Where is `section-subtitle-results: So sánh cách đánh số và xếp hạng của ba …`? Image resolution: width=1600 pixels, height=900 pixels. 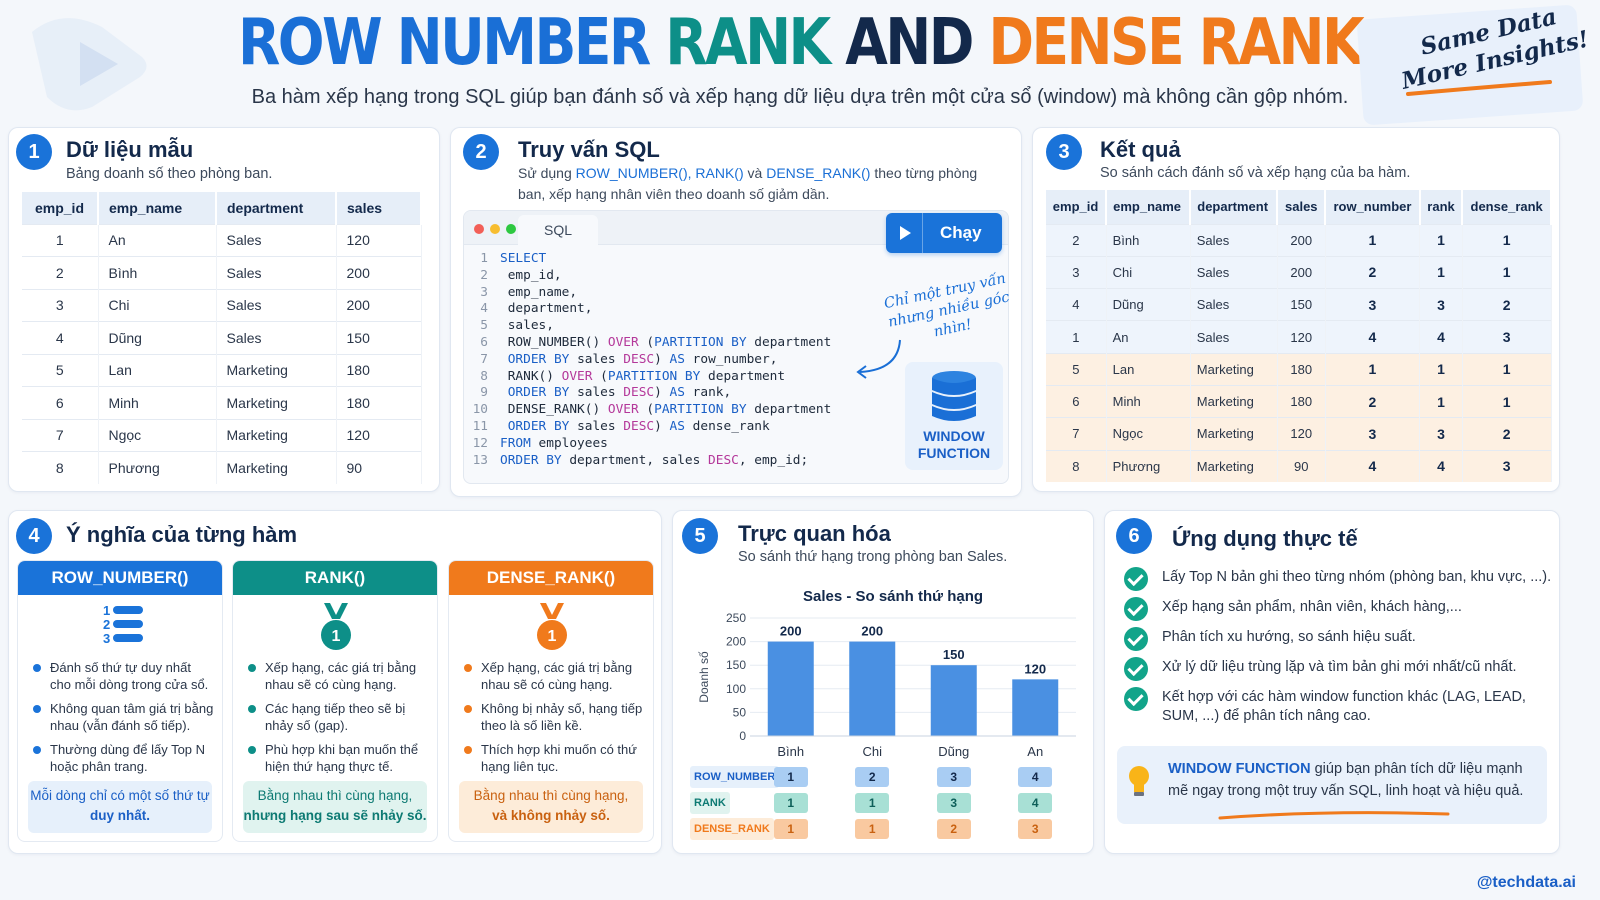 section-subtitle-results: So sánh cách đánh số và xếp hạng của ba … is located at coordinates (1255, 173).